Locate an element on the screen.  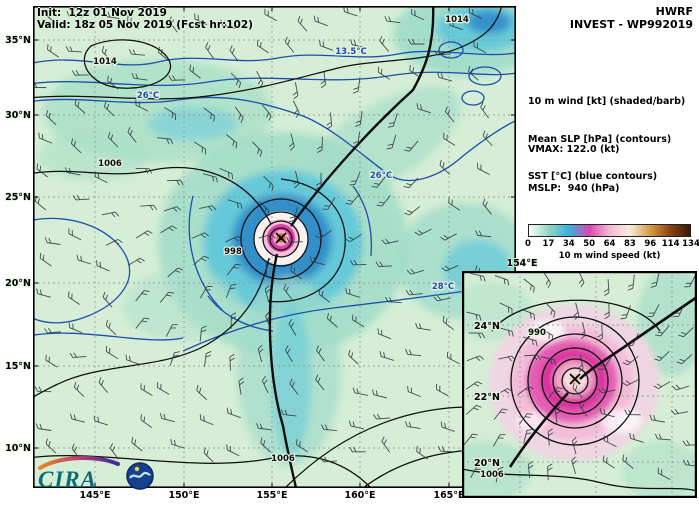
model-header: HWRF INVEST - WP992019 is located at coordinates (631, 18).